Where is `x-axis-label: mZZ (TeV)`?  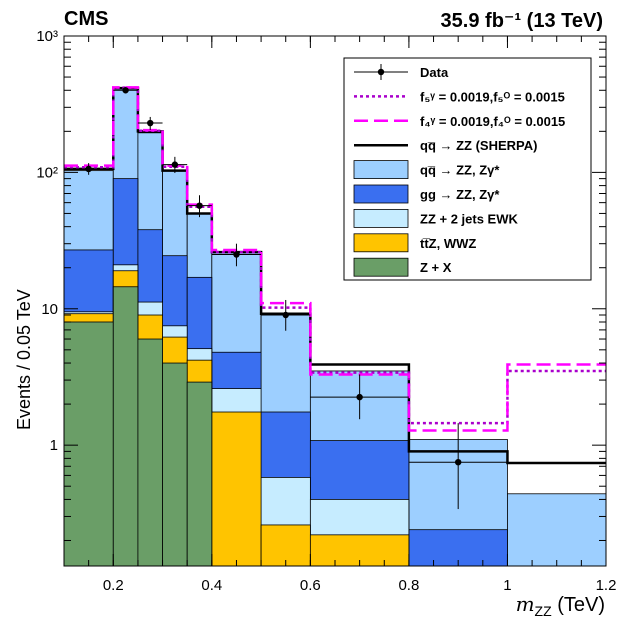
x-axis-label: mZZ (TeV) is located at coordinates (560, 605).